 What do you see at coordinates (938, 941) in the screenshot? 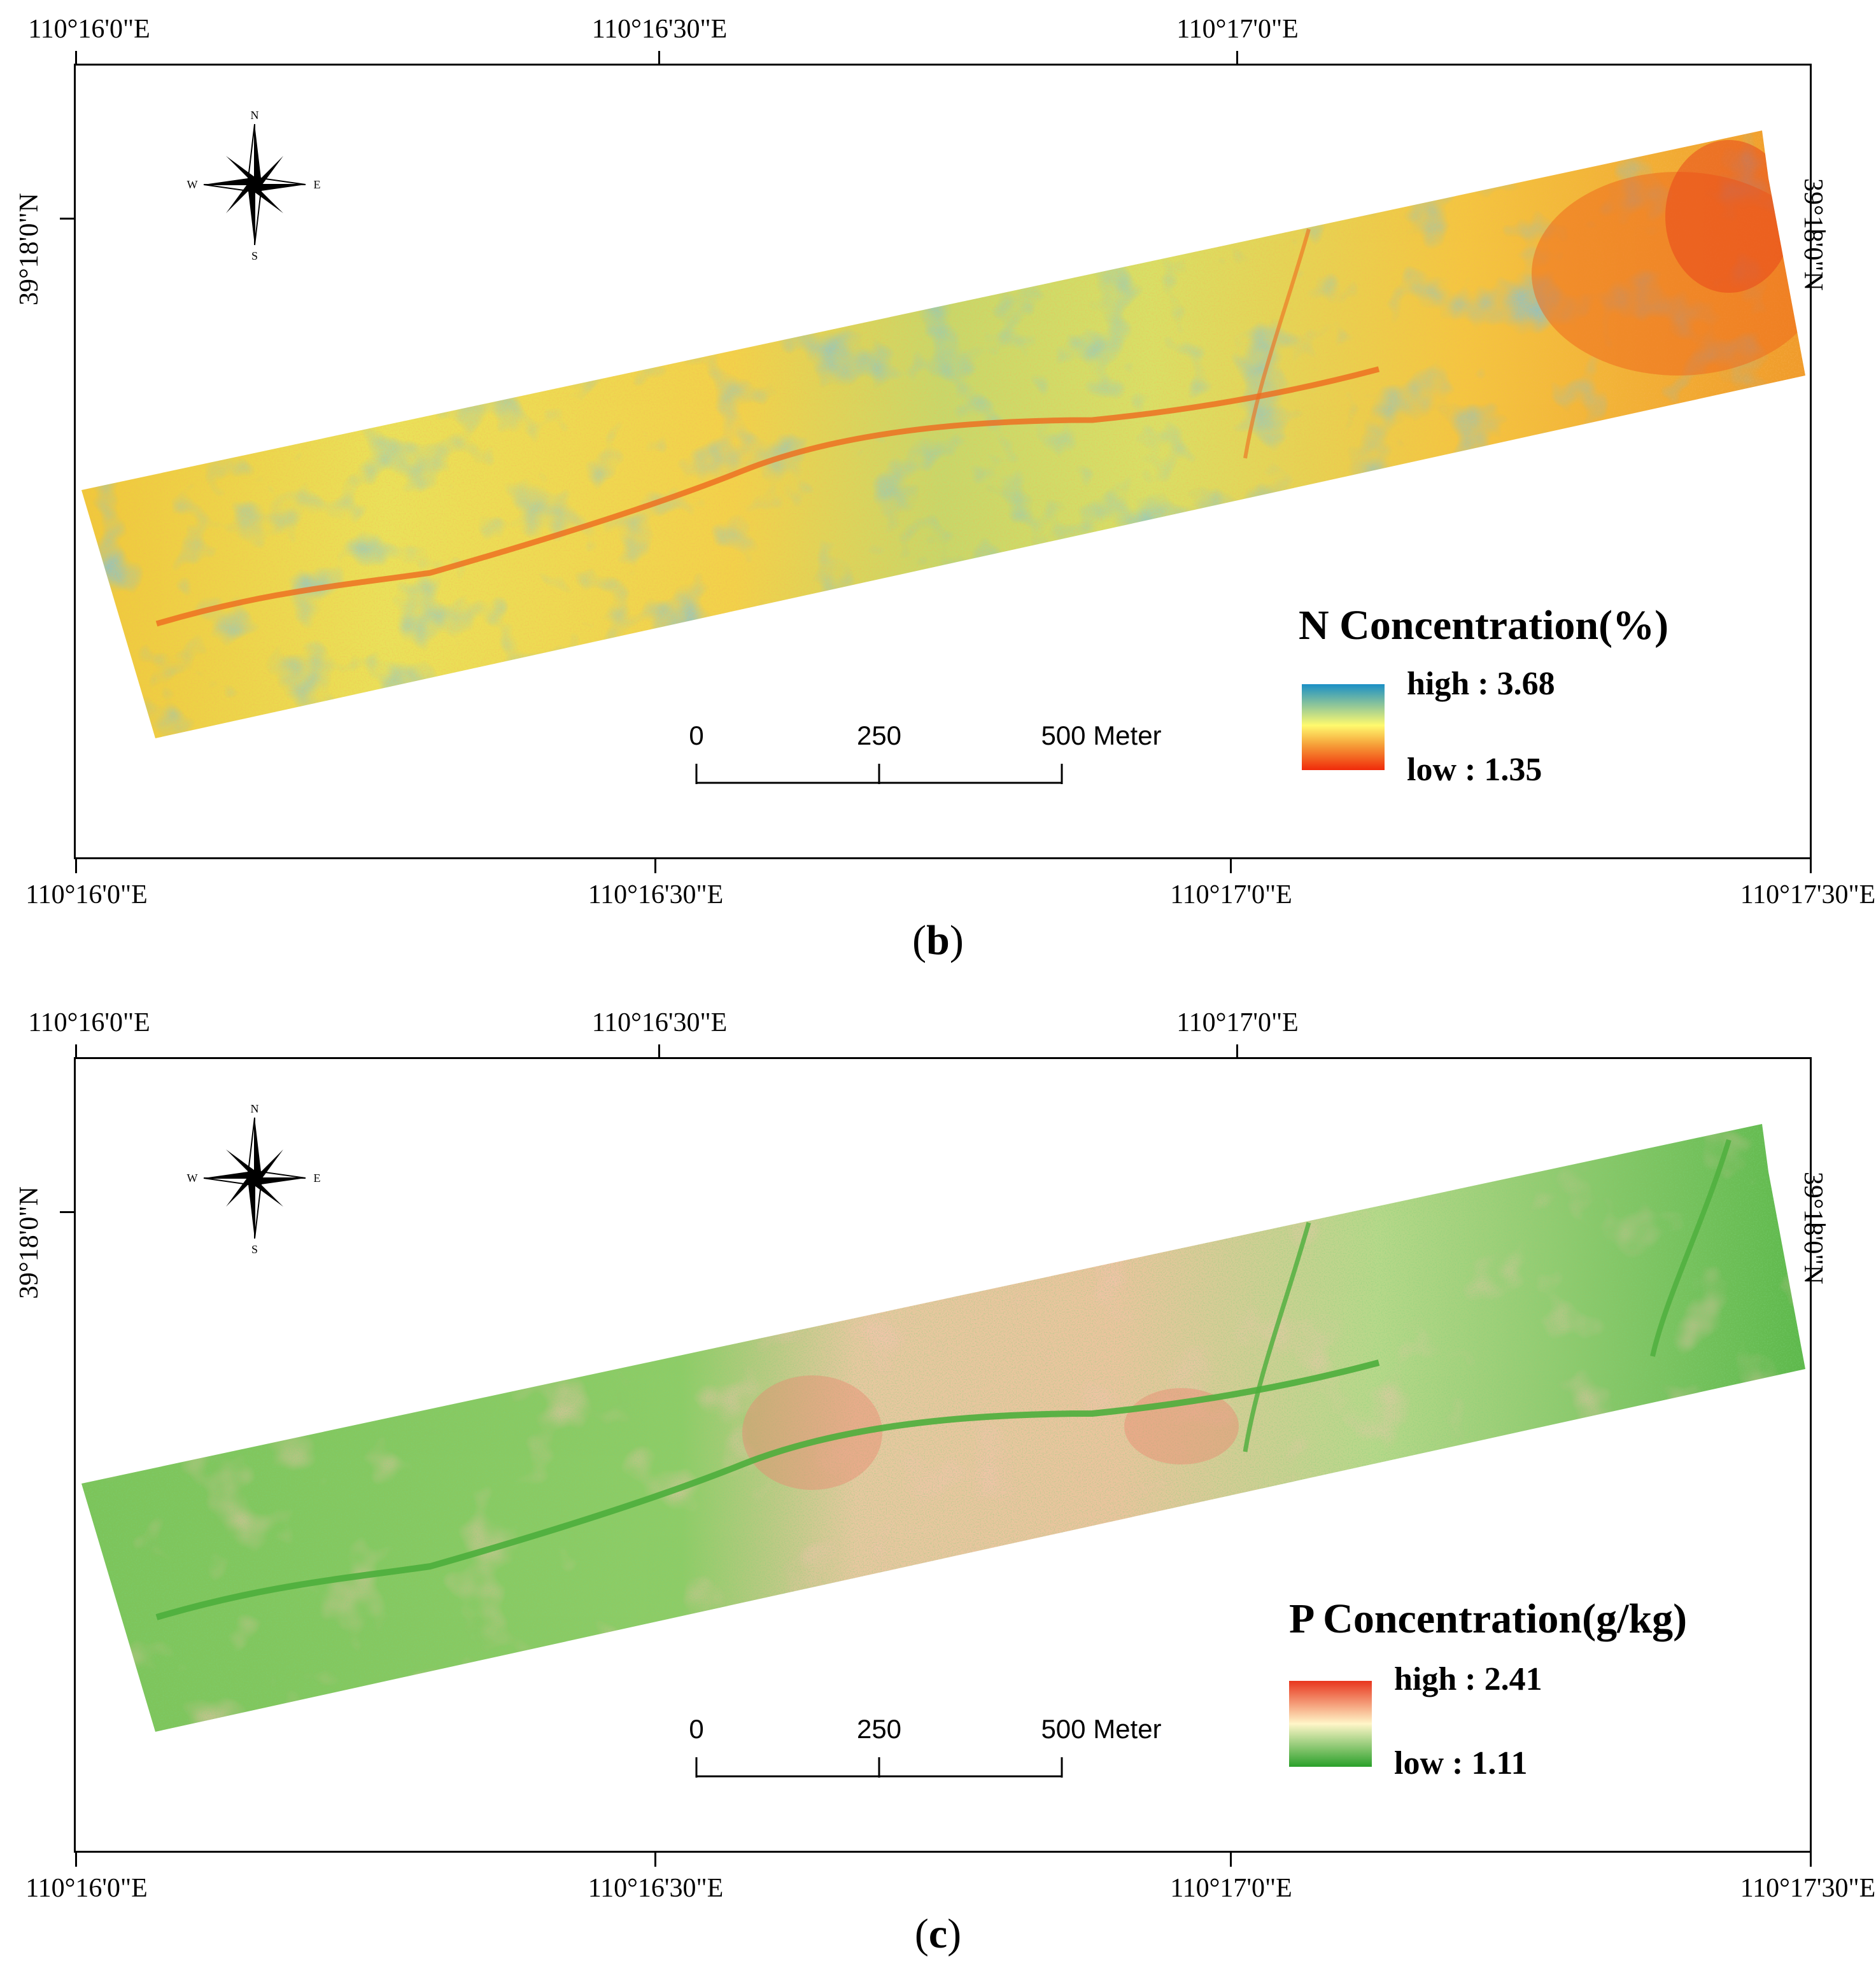
I see `panel-caption: (b)` at bounding box center [938, 941].